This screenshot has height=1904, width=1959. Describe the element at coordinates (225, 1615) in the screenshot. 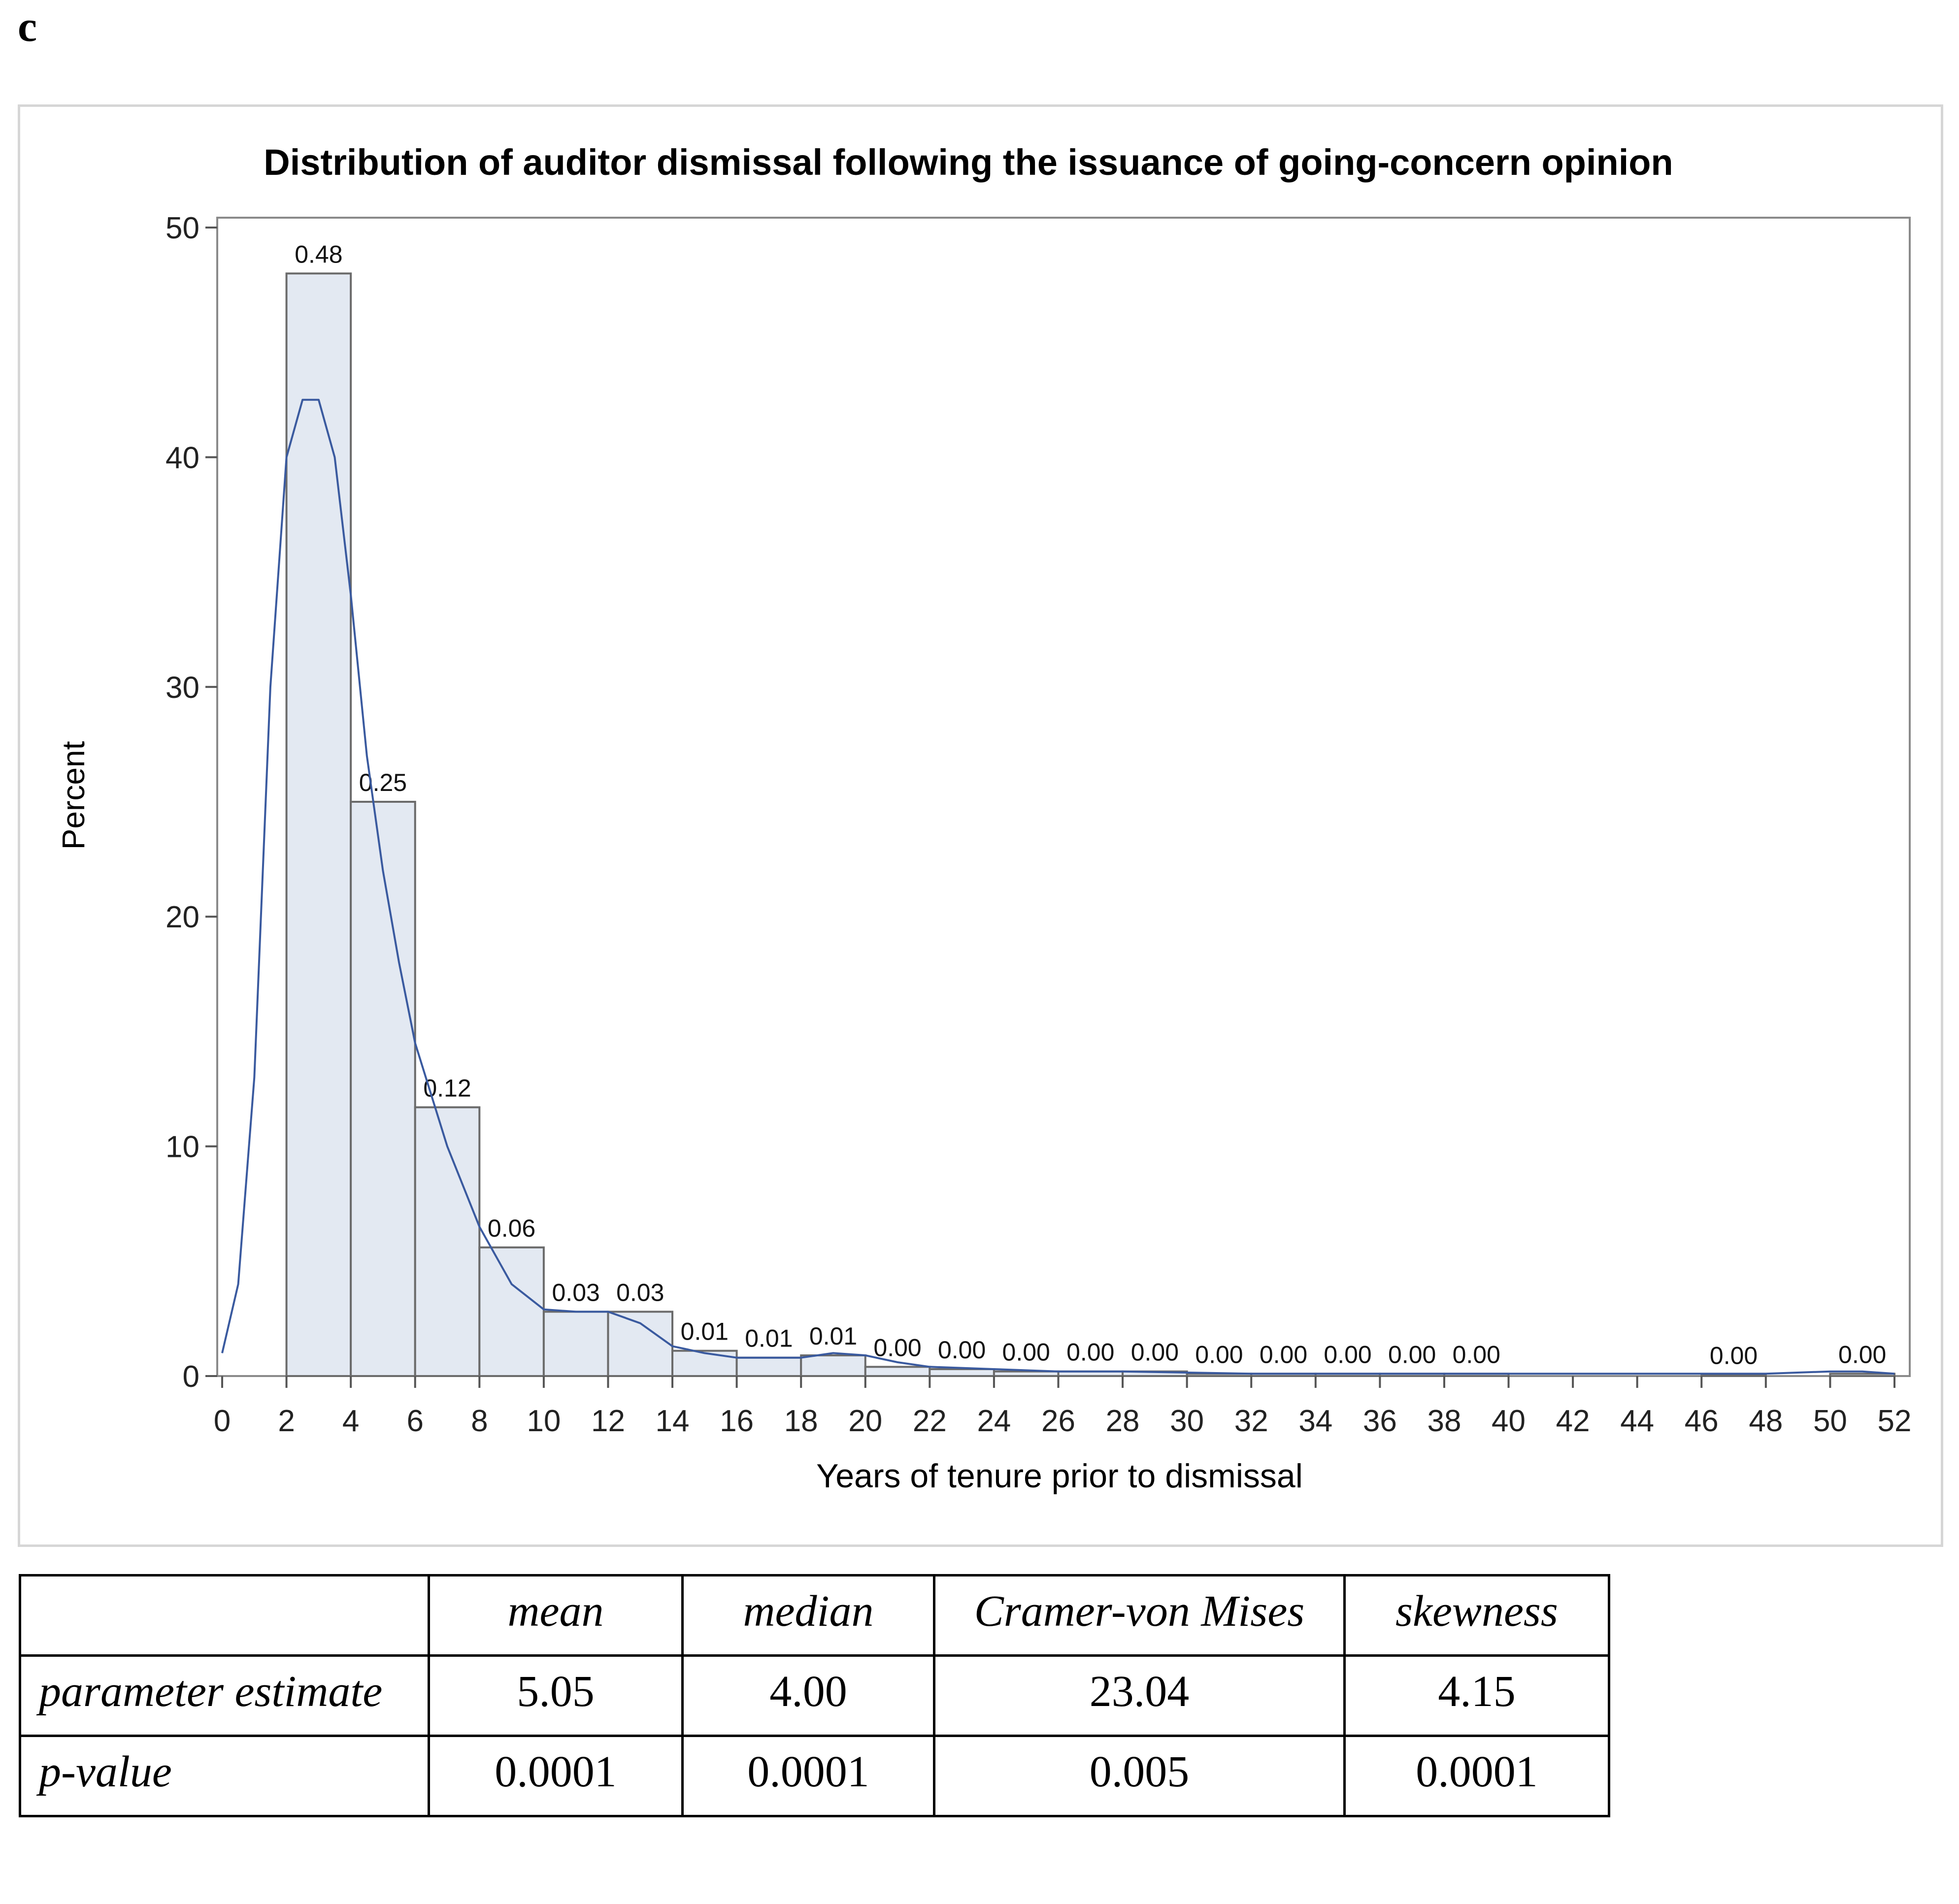

I see `table-corner-cell` at that location.